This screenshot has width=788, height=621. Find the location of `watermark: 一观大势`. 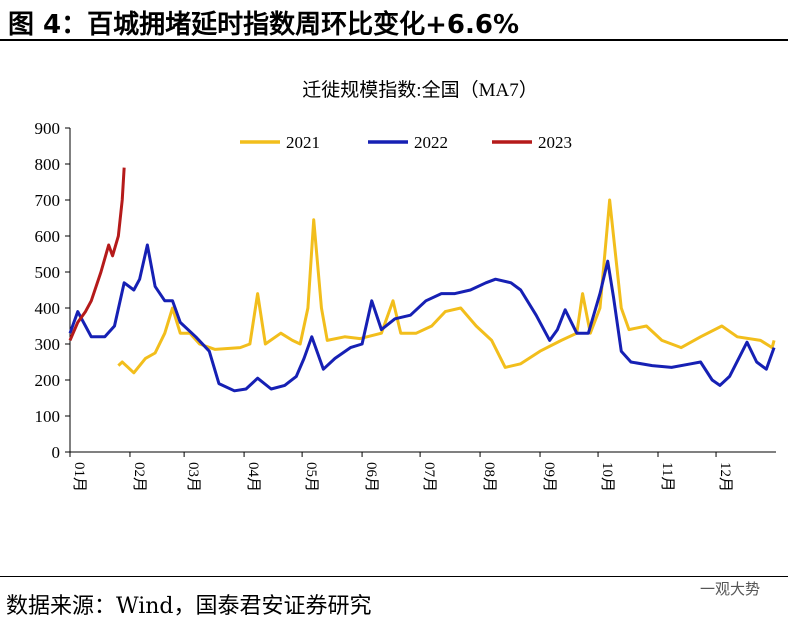

watermark: 一观大势 is located at coordinates (729, 589).